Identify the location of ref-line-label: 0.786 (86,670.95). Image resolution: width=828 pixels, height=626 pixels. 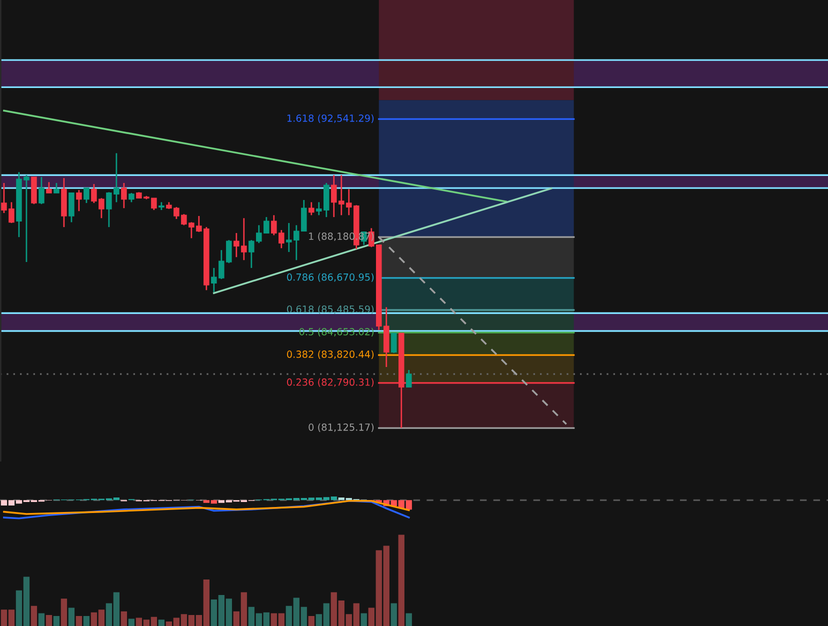
(330, 277).